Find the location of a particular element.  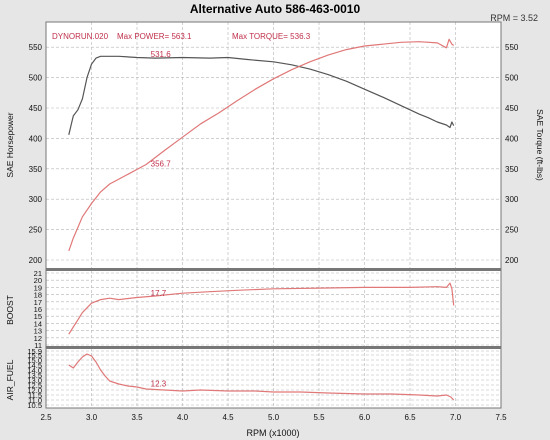

x-tick-label: 4.5 is located at coordinates (228, 417).